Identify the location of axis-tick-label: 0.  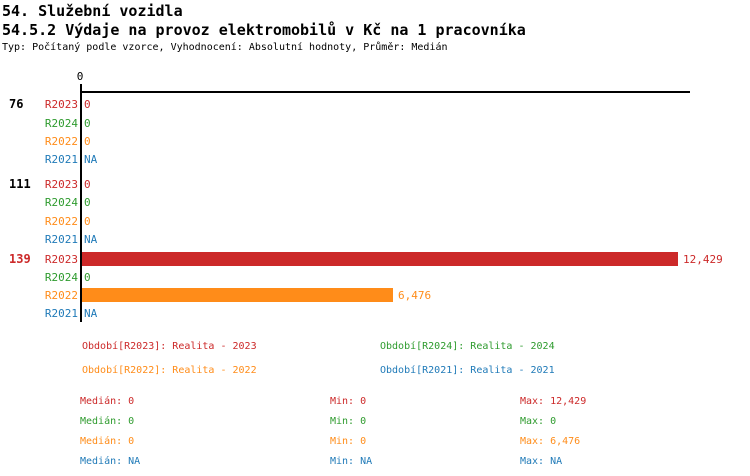
(80, 76).